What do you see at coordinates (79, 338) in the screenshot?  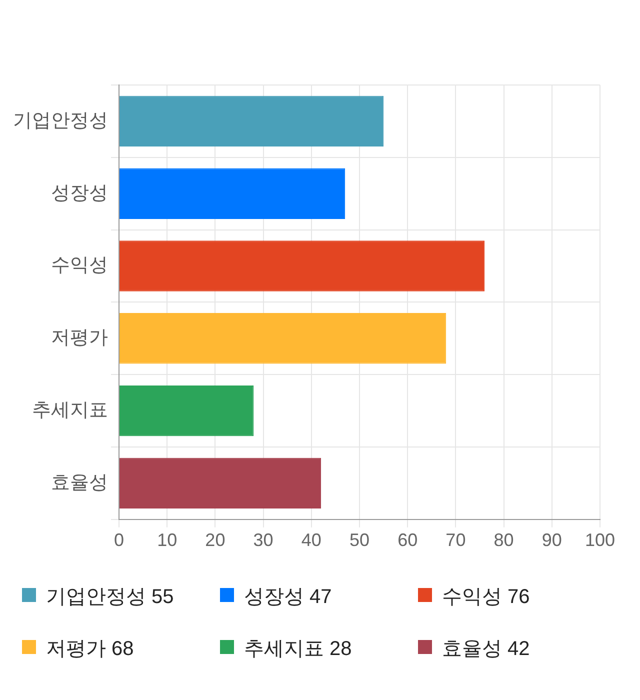 I see `y-tick-label: 저평가` at bounding box center [79, 338].